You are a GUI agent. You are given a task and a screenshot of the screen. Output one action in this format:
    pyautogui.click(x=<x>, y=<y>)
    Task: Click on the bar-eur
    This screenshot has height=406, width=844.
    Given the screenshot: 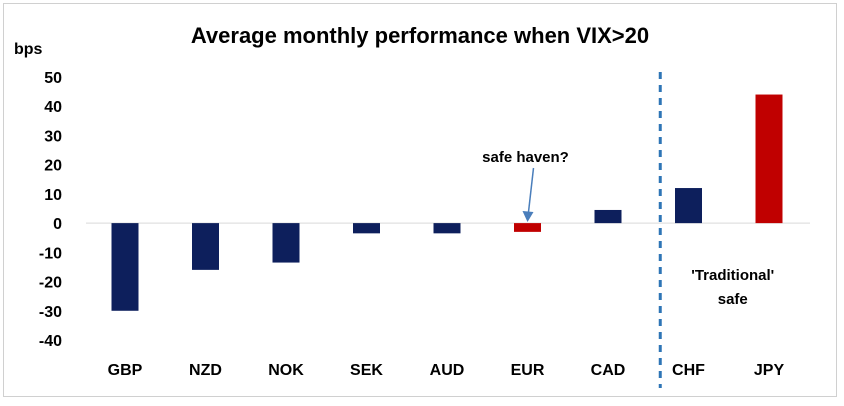 What is the action you would take?
    pyautogui.click(x=527, y=227)
    